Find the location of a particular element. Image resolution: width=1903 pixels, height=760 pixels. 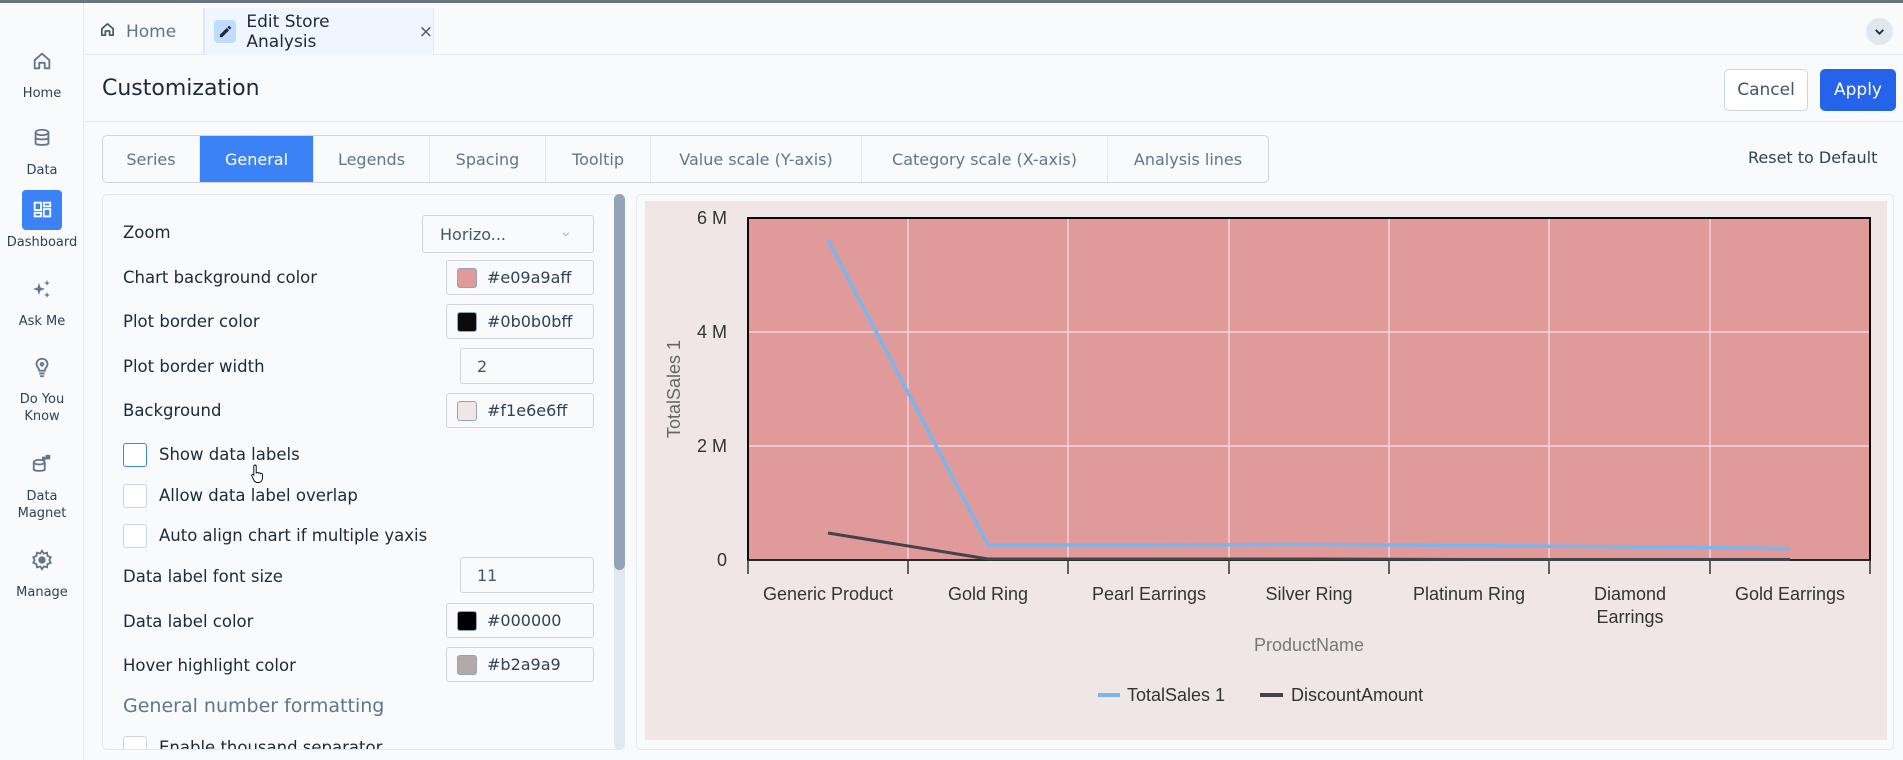

data-label-font-size-input: 11 is located at coordinates (527, 575).